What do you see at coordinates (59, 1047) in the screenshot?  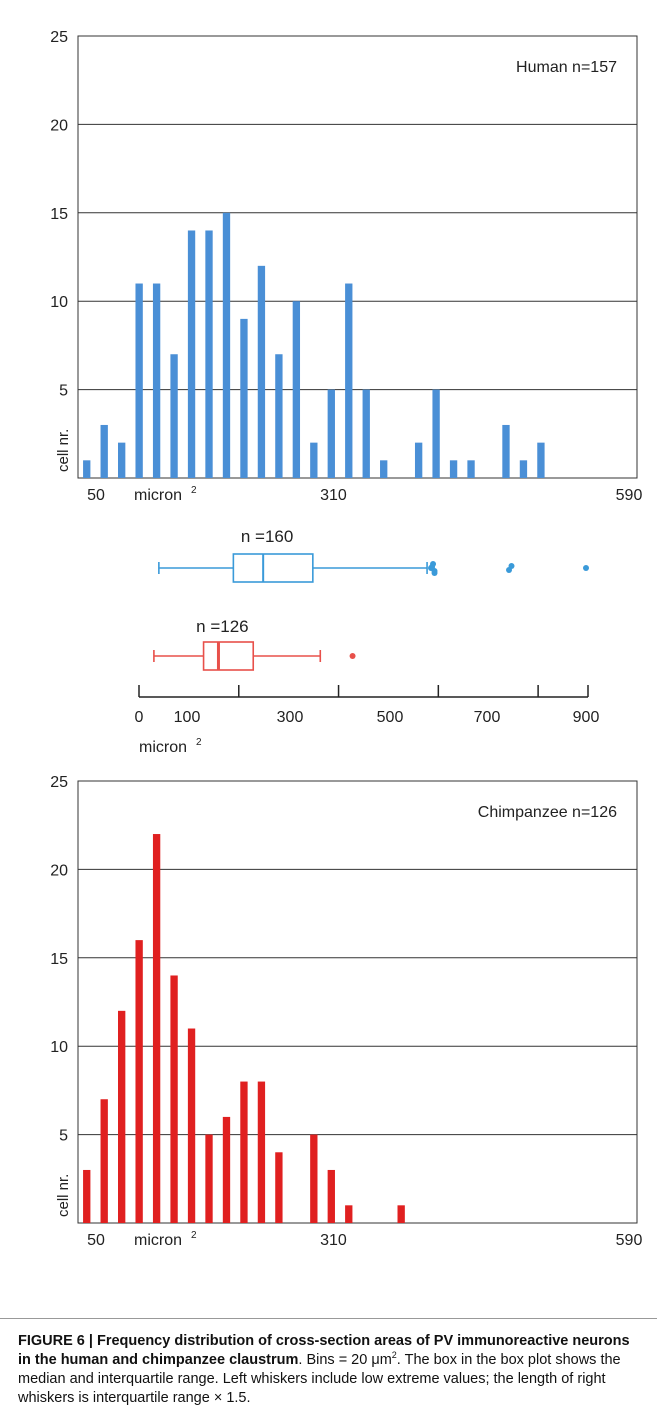 I see `hist-2-ytick-label: 10` at bounding box center [59, 1047].